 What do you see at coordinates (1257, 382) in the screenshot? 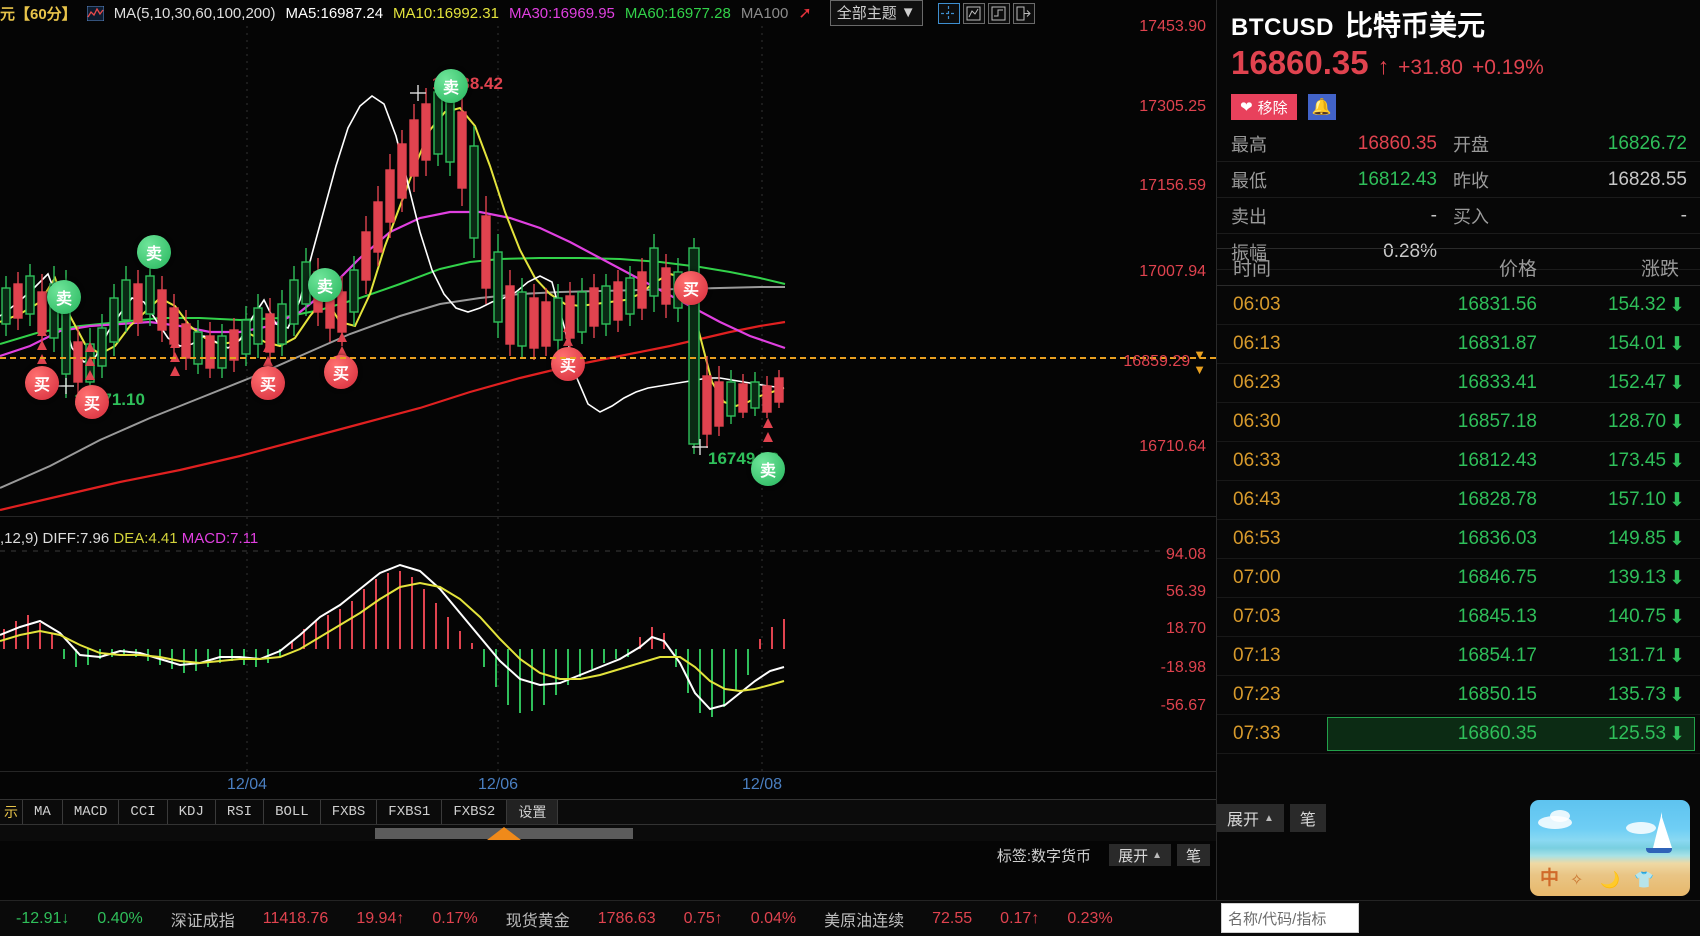
I see `tick-time: 06:23` at bounding box center [1257, 382].